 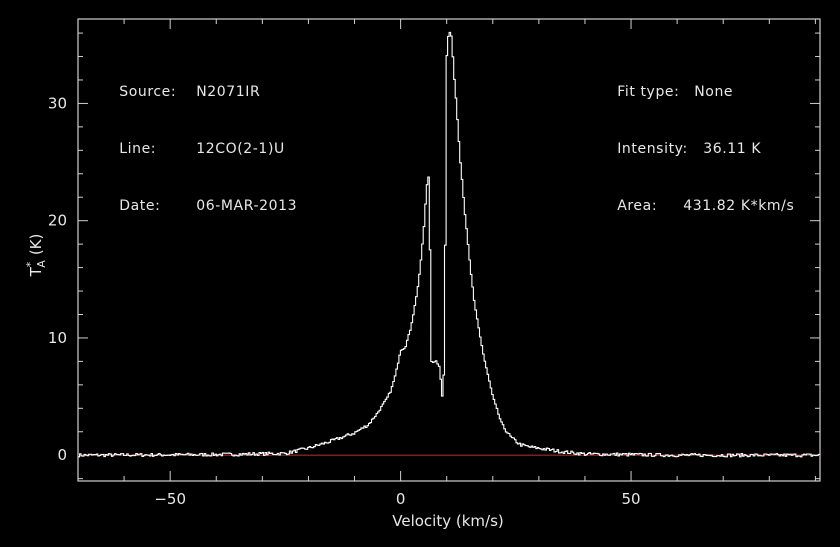 I want to click on source-row: Source: N2071IR, so click(x=198, y=84).